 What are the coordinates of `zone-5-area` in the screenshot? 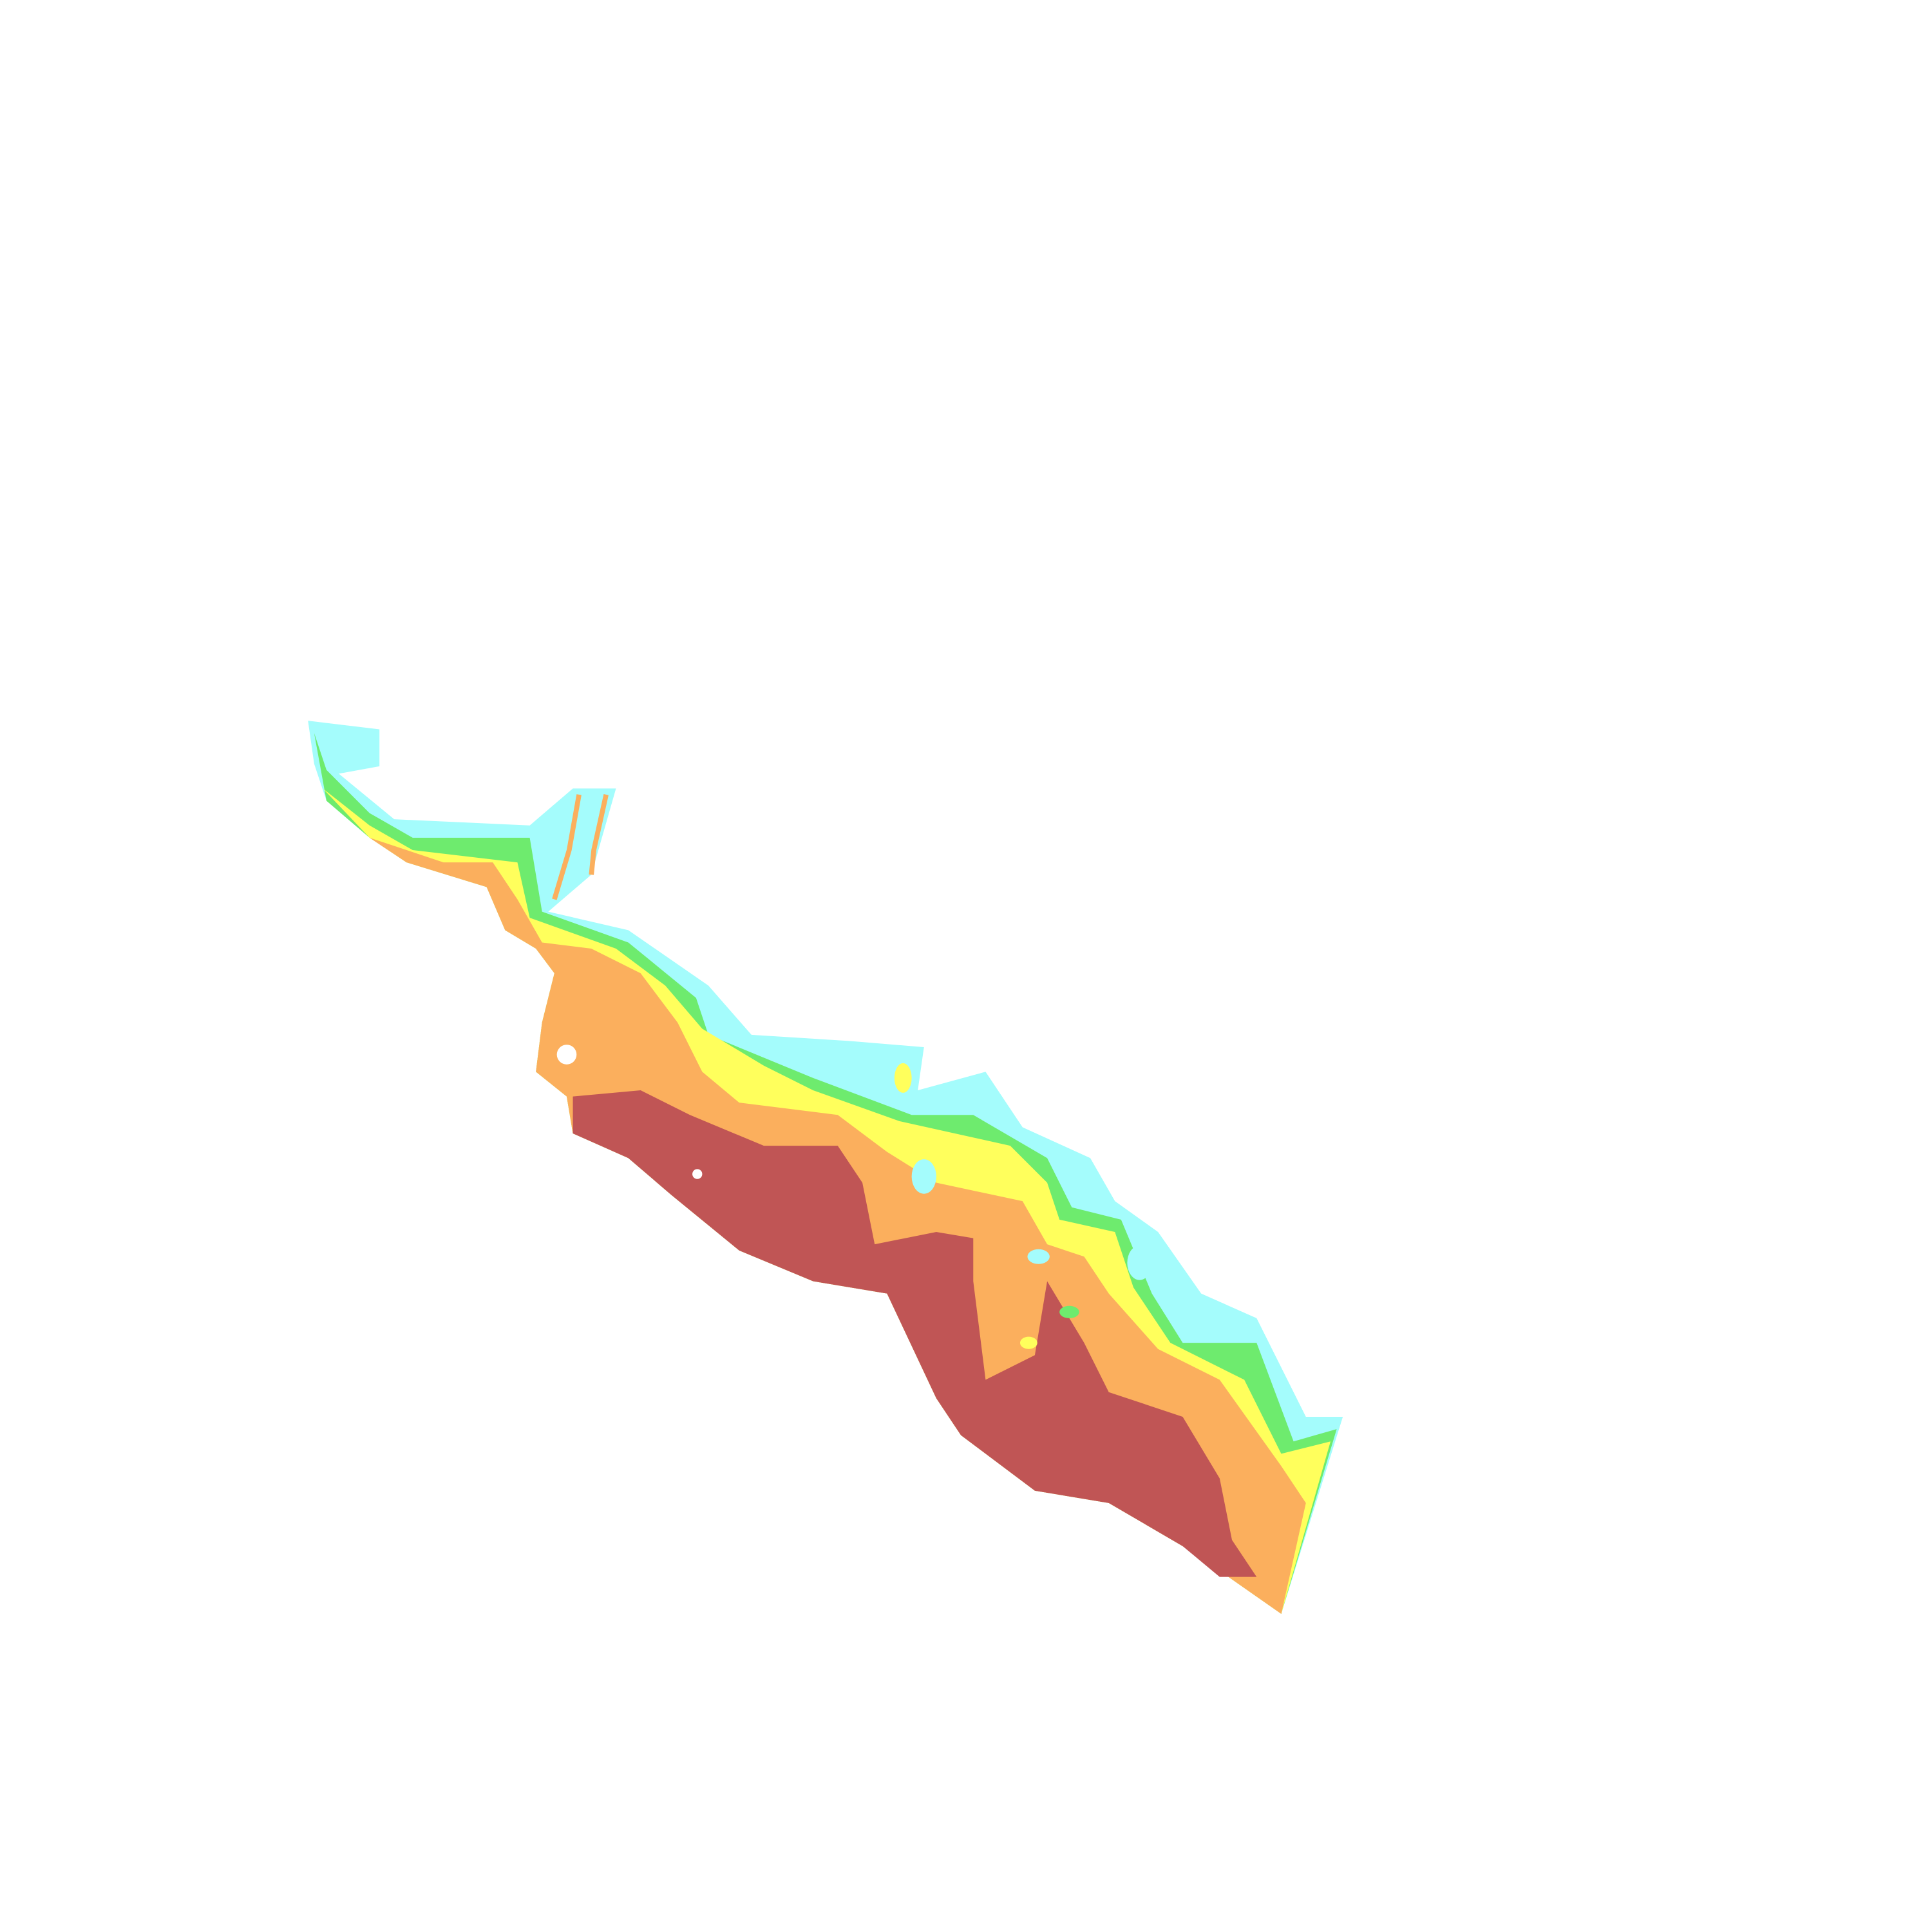 It's located at (915, 1333).